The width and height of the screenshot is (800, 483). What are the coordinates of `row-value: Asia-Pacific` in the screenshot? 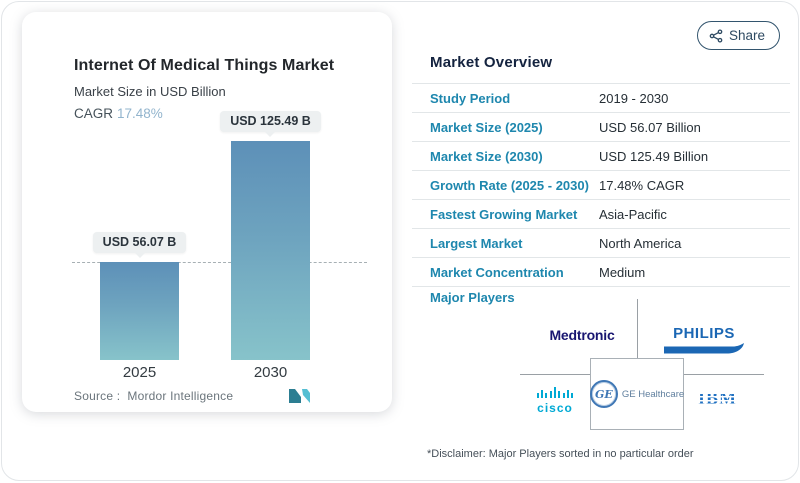 It's located at (633, 214).